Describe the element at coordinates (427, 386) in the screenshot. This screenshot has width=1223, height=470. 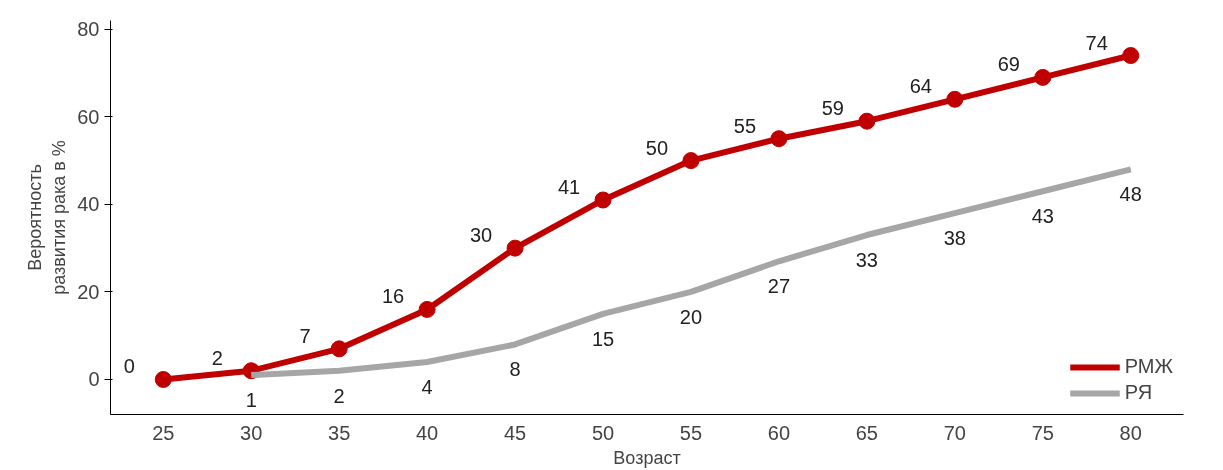
I see `data-label: 4` at that location.